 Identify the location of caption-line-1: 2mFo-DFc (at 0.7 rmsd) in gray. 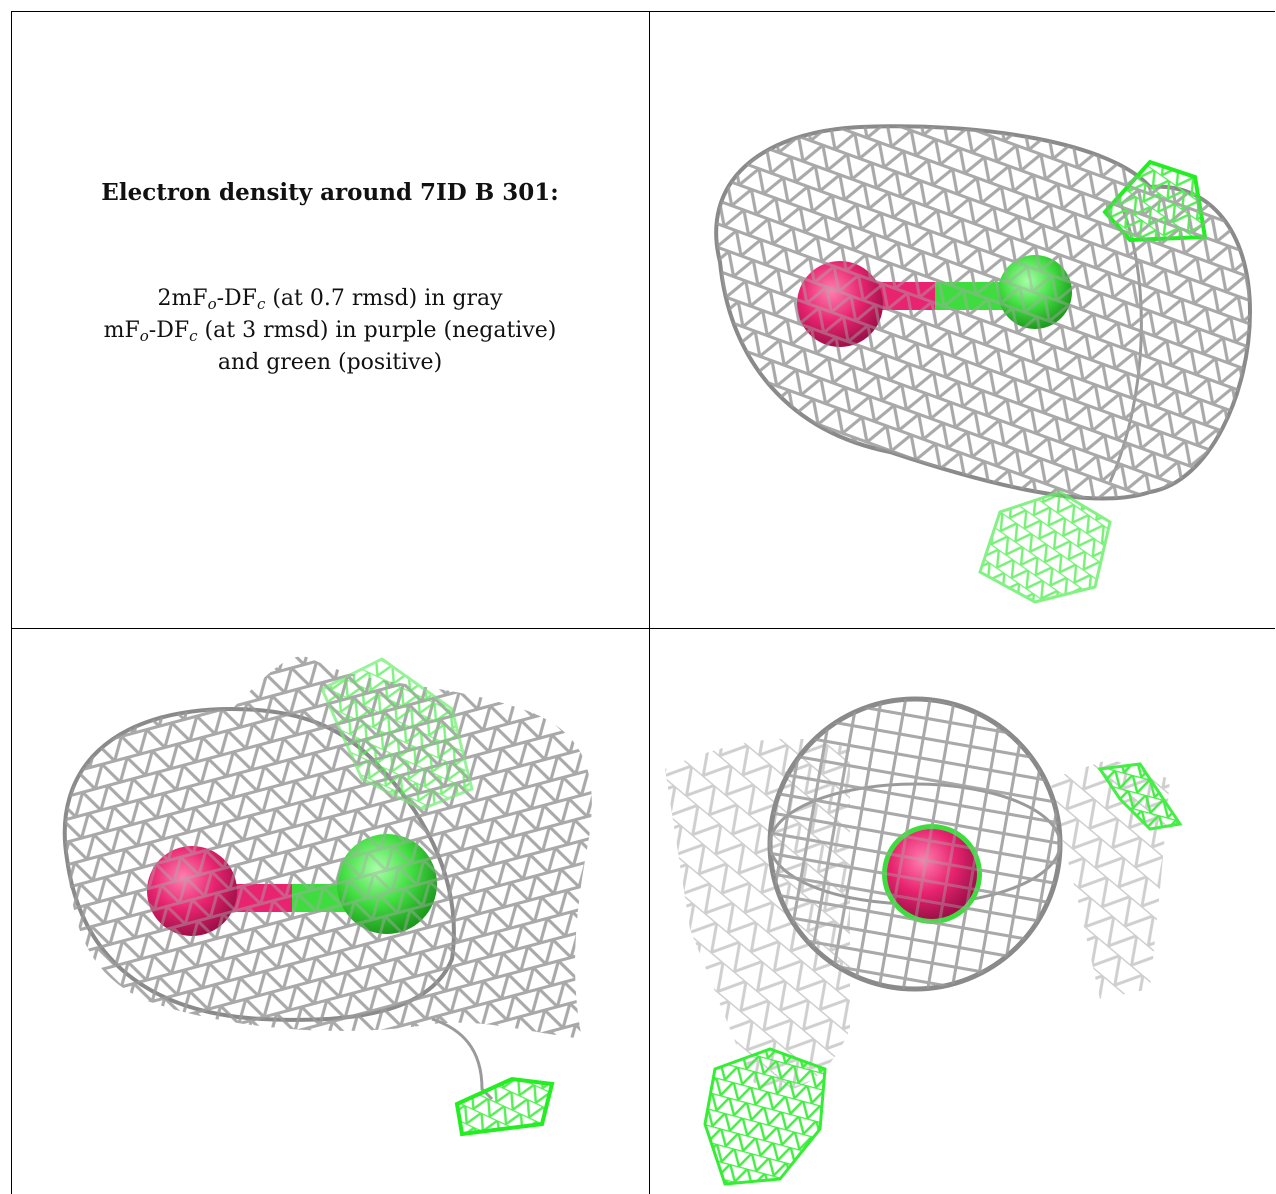
(330, 299).